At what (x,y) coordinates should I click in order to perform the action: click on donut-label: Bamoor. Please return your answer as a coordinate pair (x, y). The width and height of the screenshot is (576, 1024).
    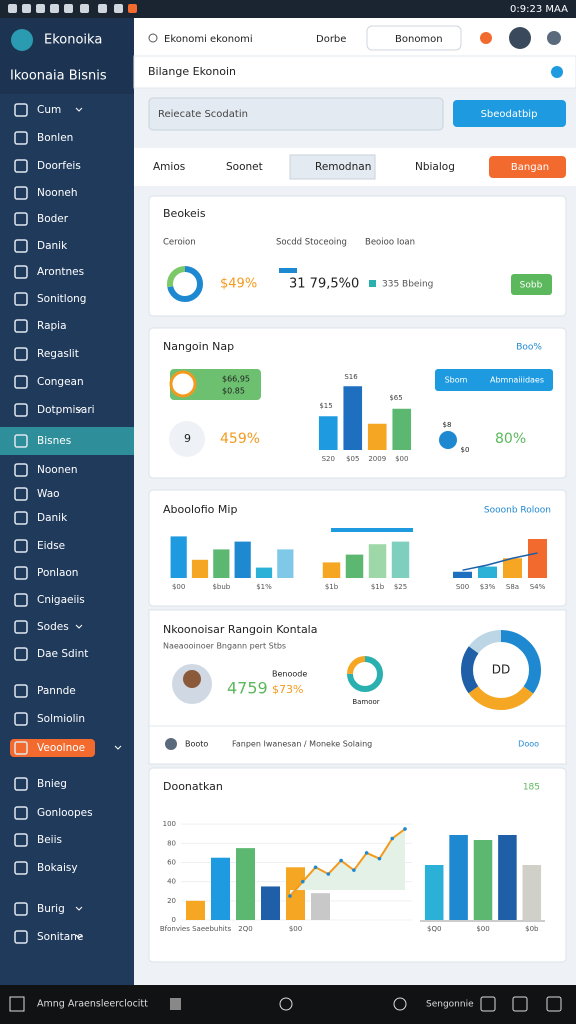
    Looking at the image, I should click on (365, 702).